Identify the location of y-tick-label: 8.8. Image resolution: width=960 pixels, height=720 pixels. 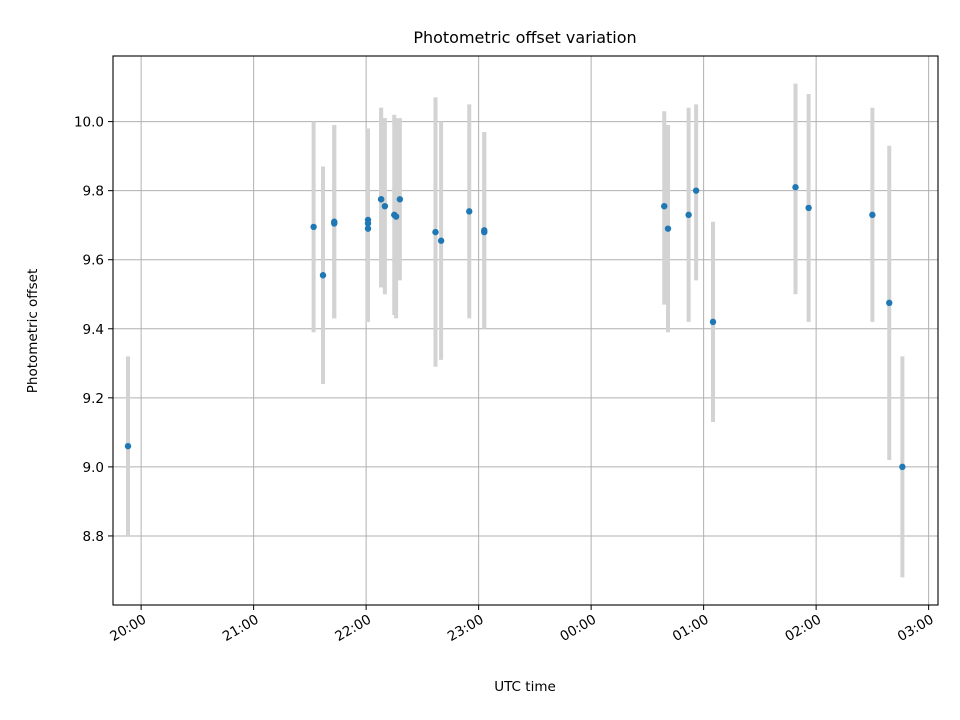
(93, 537).